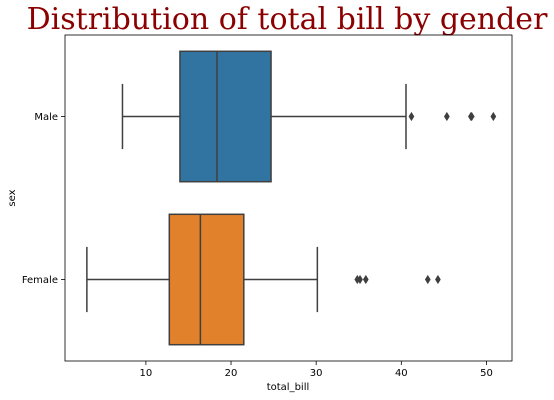  I want to click on y-axis: Male Female, so click(43, 199).